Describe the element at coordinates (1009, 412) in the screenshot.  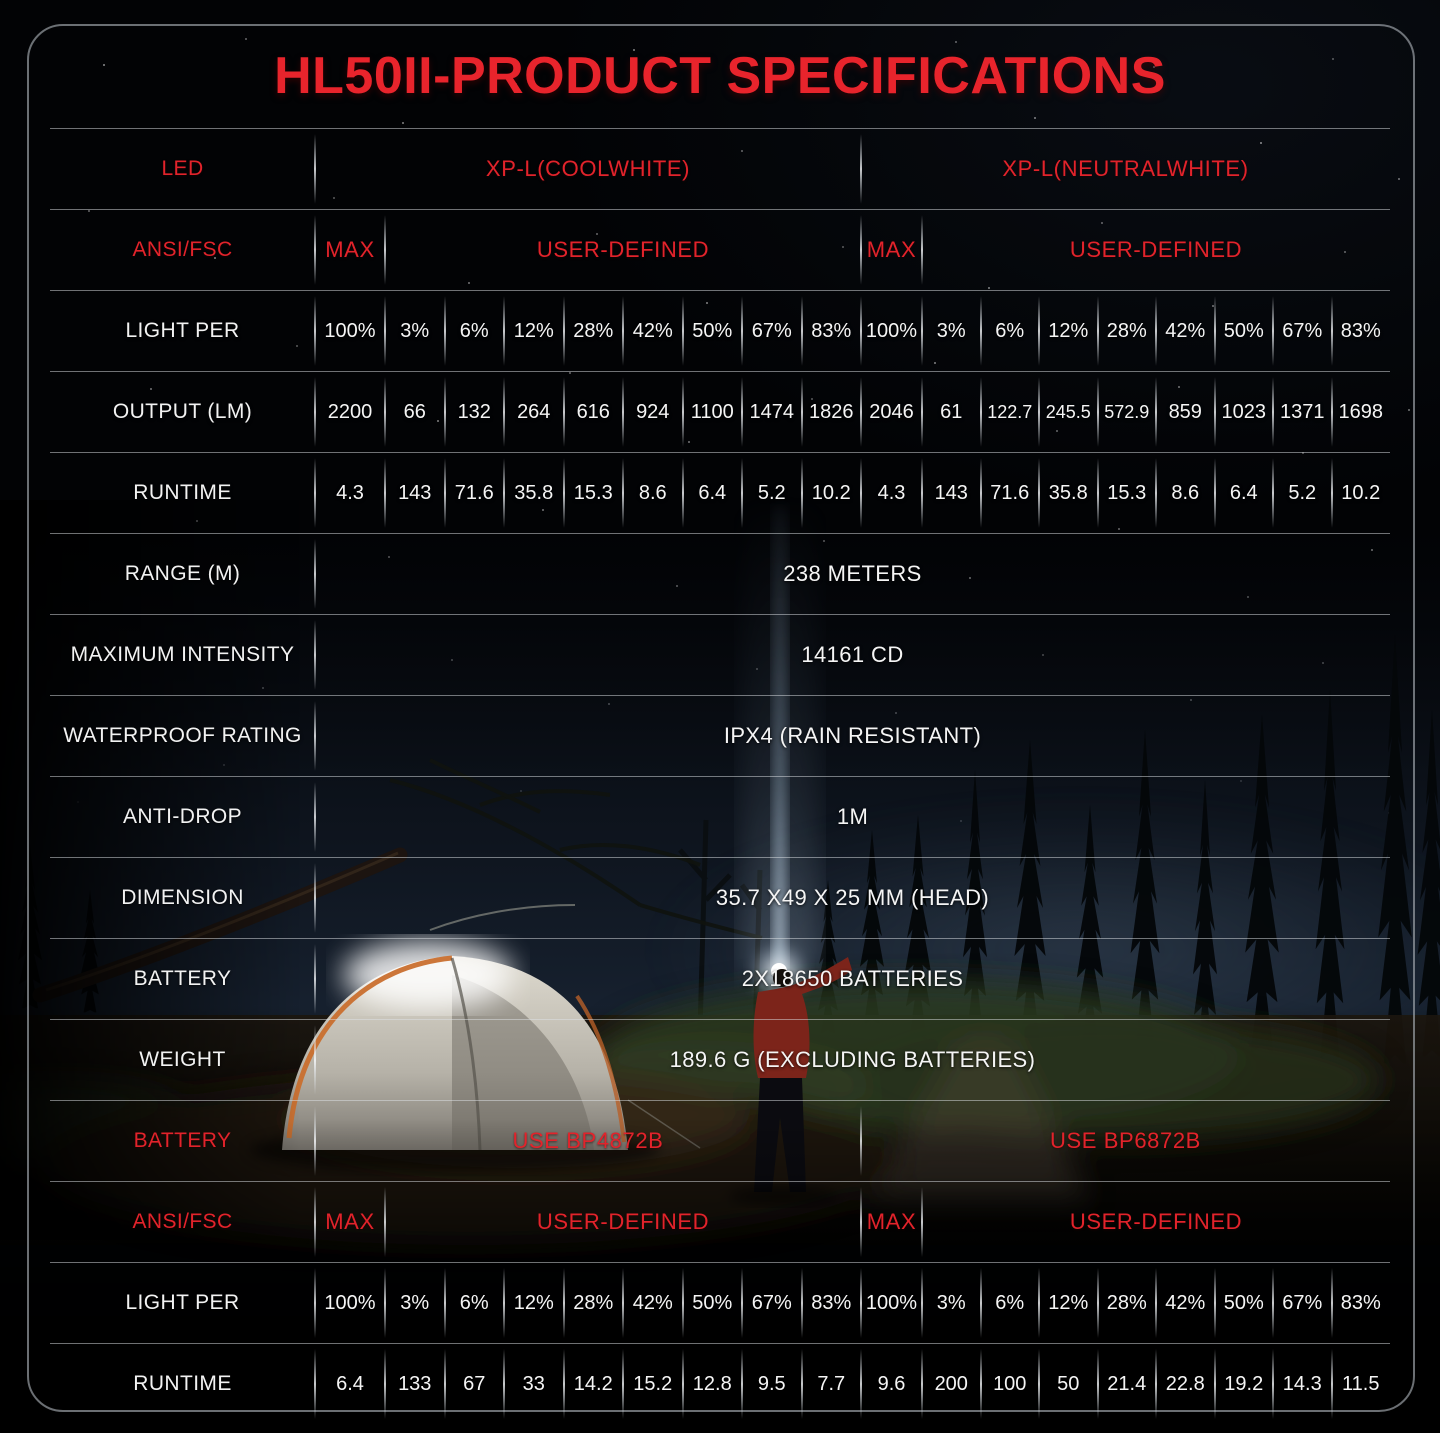
I see `cell: 122.7` at that location.